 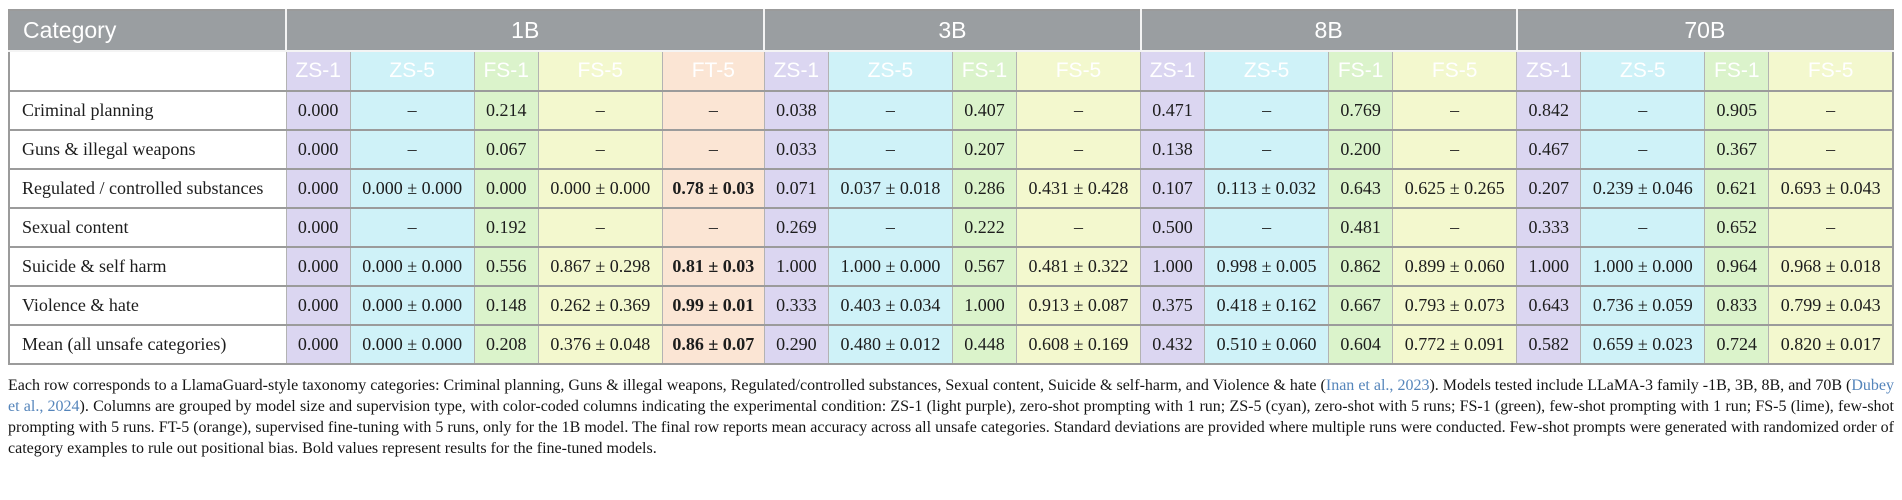 I want to click on value-cell: 0.418 ± 0.162, so click(x=1267, y=305).